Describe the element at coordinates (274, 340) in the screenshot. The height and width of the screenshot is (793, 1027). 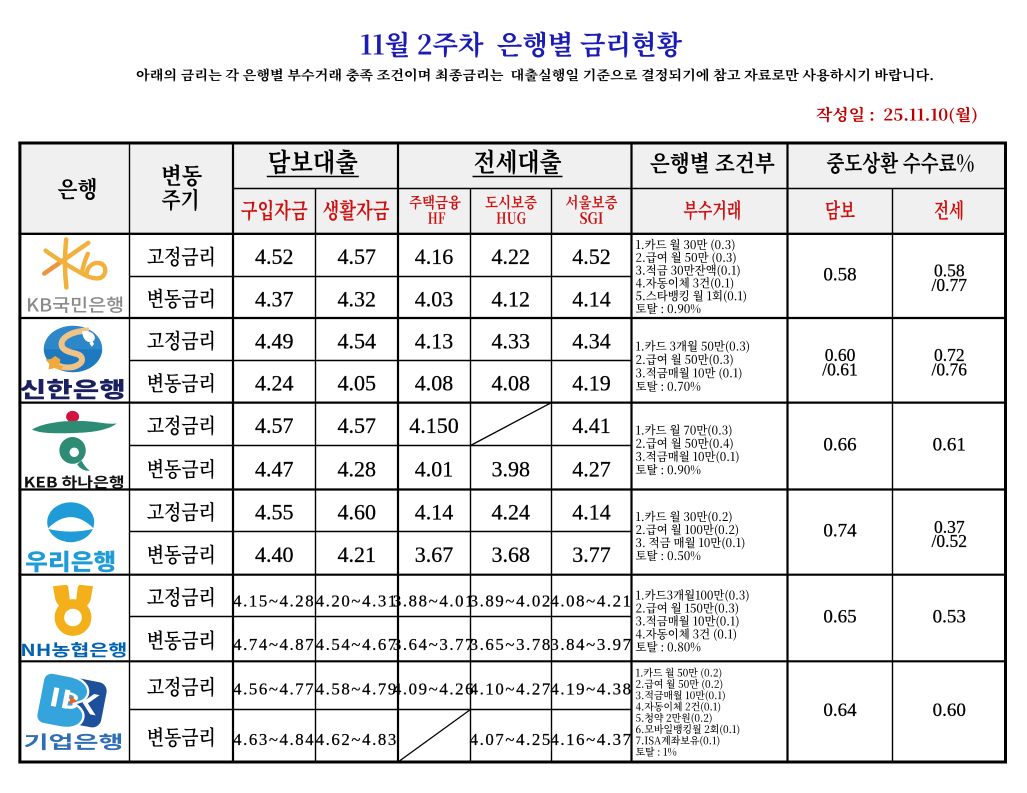
I see `svg-text: 4.49` at that location.